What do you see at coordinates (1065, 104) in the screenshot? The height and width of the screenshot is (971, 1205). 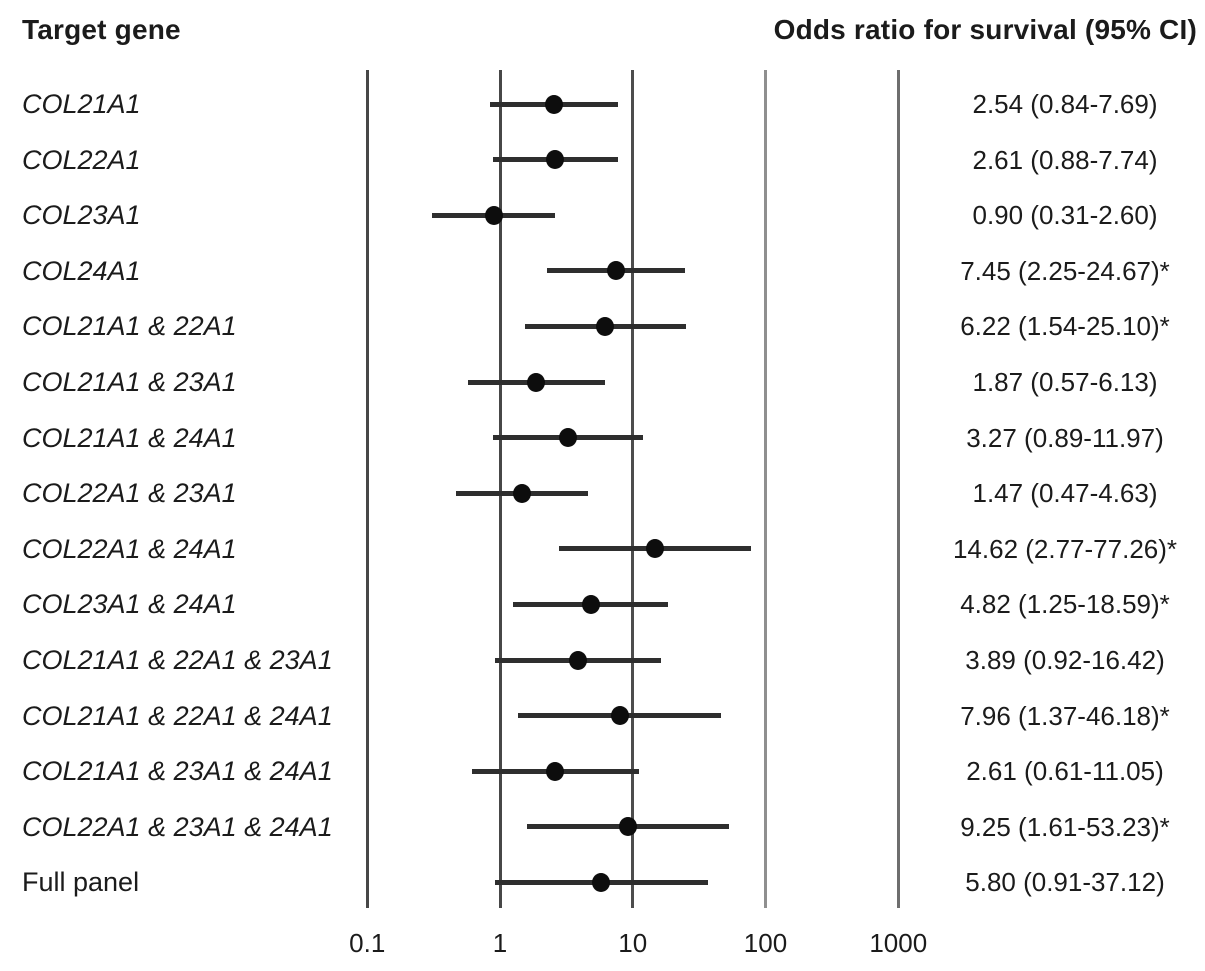 I see `row-value-label: 2.54 (0.84-7.69)` at bounding box center [1065, 104].